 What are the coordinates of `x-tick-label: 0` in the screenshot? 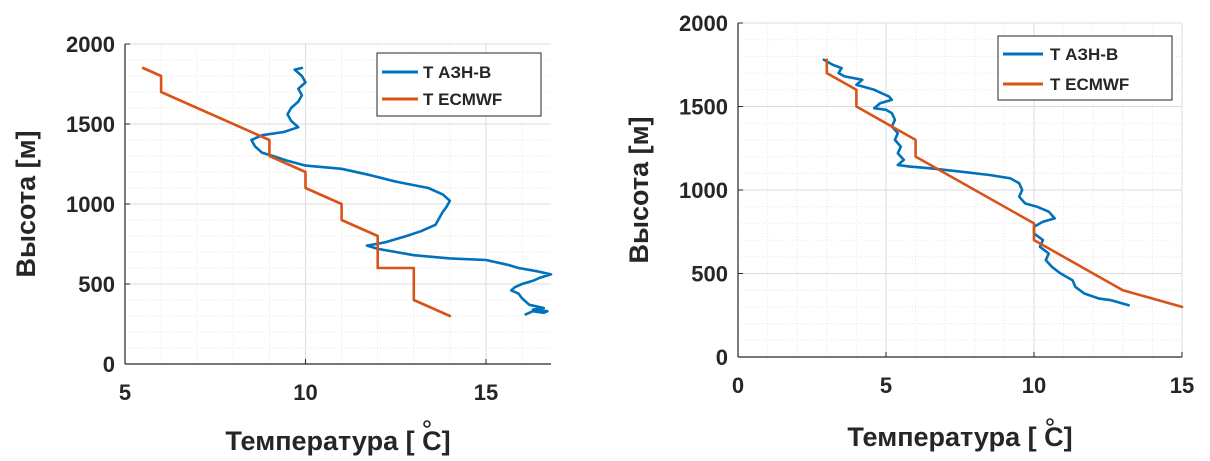 It's located at (738, 385).